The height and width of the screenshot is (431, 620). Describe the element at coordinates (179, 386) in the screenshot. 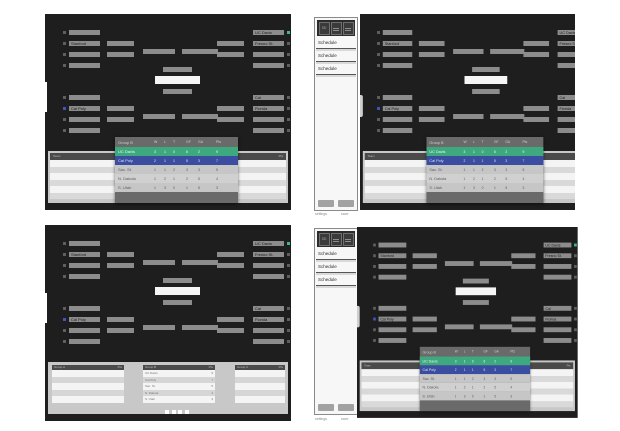

I see `group-row: Sac. St. 5` at that location.